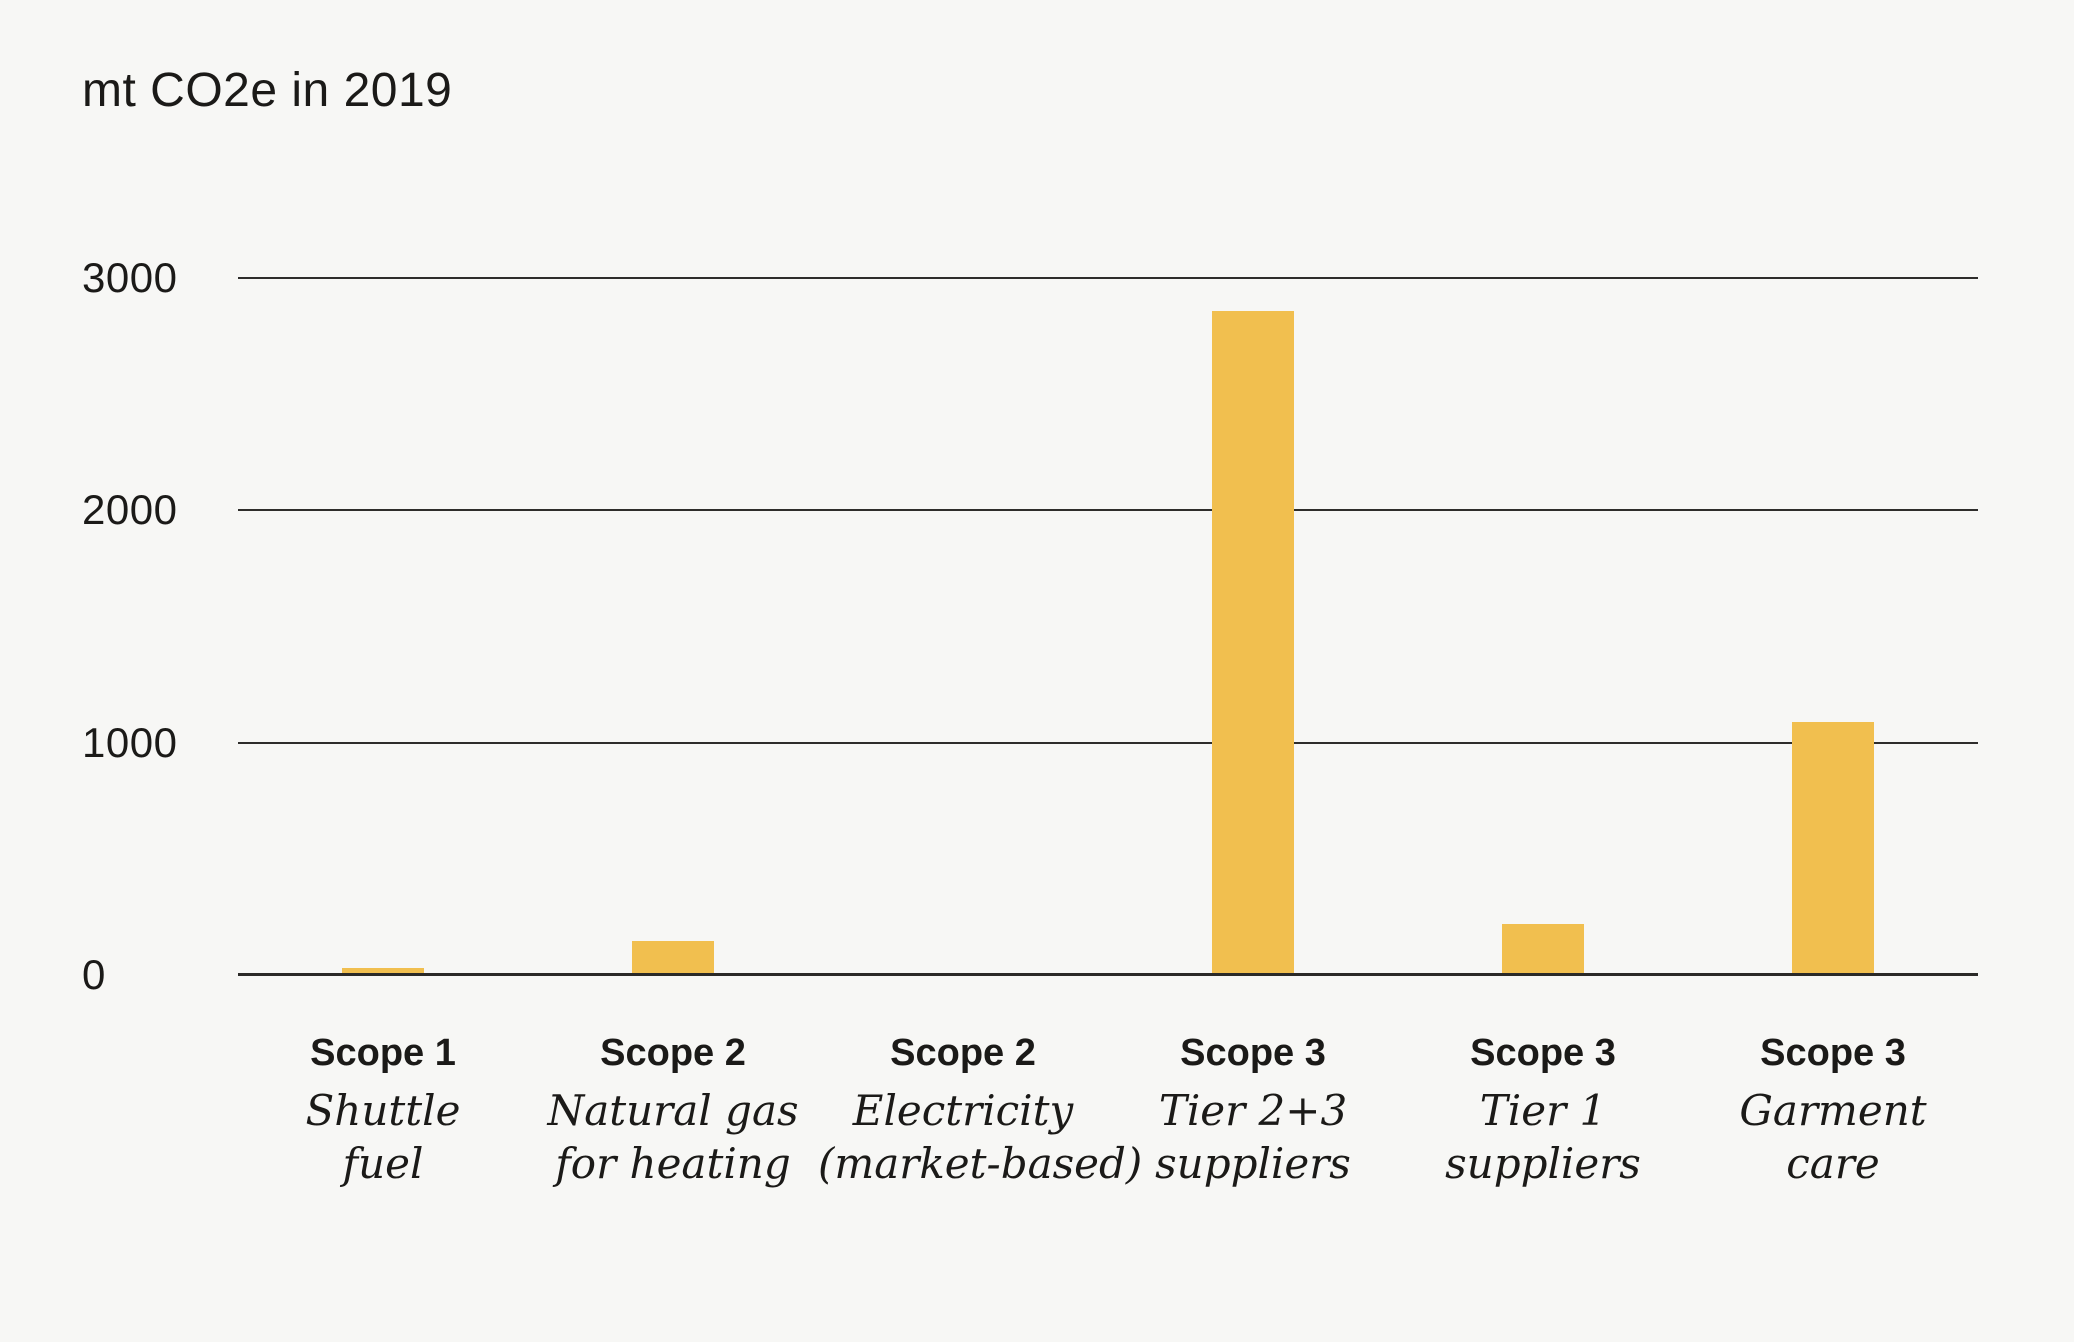 Image resolution: width=2074 pixels, height=1342 pixels. Describe the element at coordinates (383, 1053) in the screenshot. I see `category-scope-label: Scope 1` at that location.